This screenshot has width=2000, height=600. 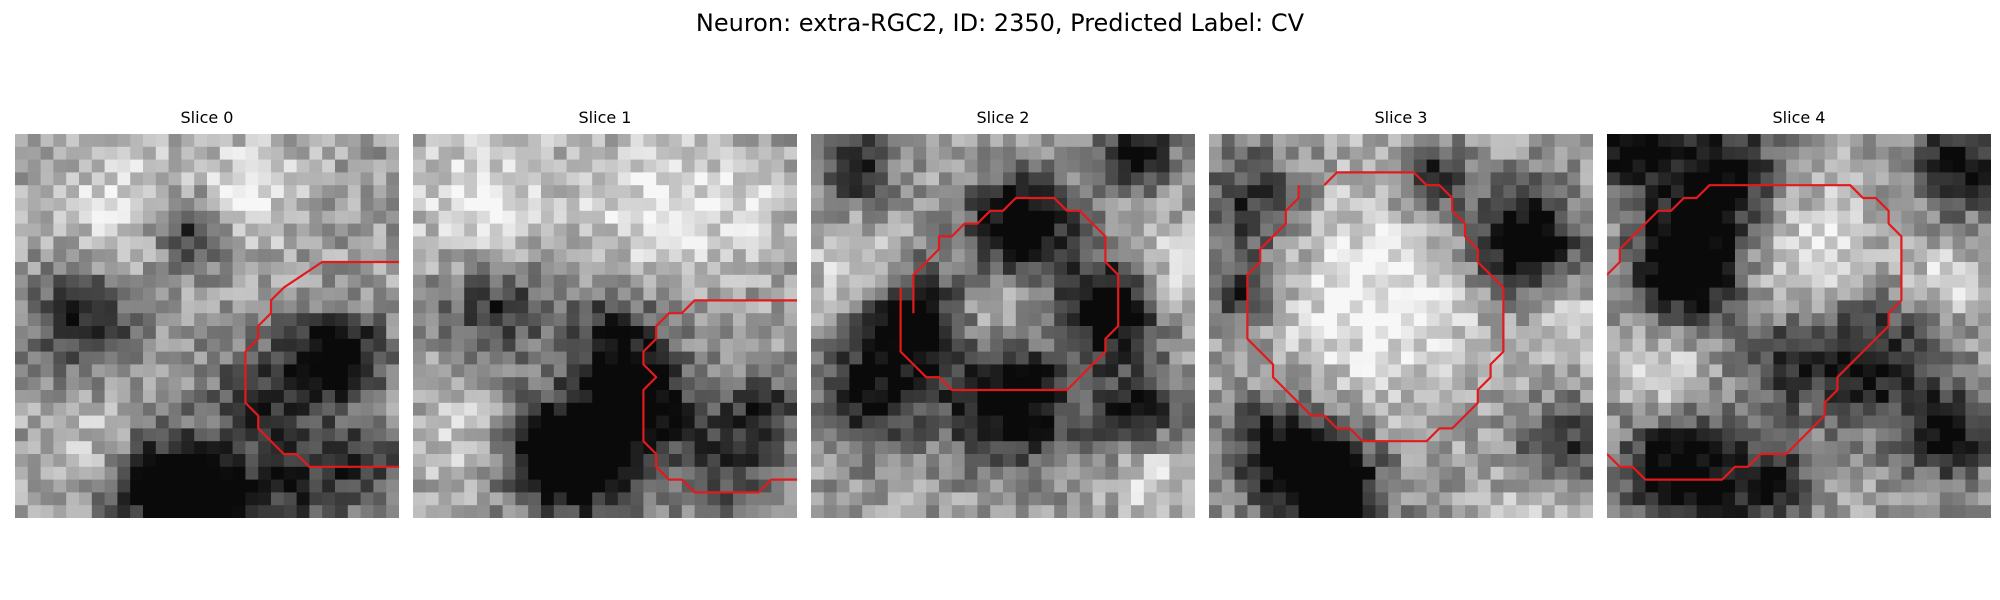 What do you see at coordinates (207, 117) in the screenshot?
I see `slice-title: Slice 0` at bounding box center [207, 117].